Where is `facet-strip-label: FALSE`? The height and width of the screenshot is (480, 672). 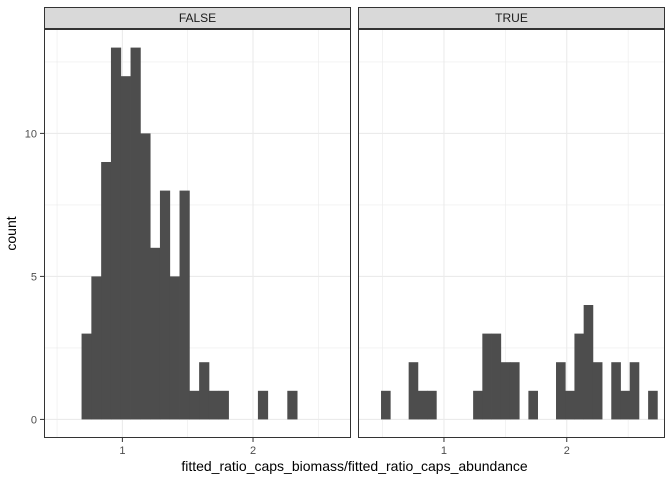
facet-strip-label: FALSE is located at coordinates (197, 18).